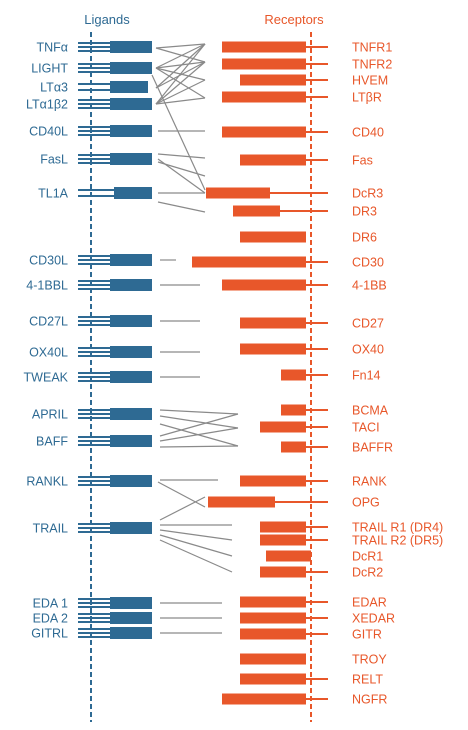 This screenshot has width=468, height=730. Describe the element at coordinates (351, 541) in the screenshot. I see `receptor-trail-r2-dr5: TRAIL R2 (DR5)` at that location.